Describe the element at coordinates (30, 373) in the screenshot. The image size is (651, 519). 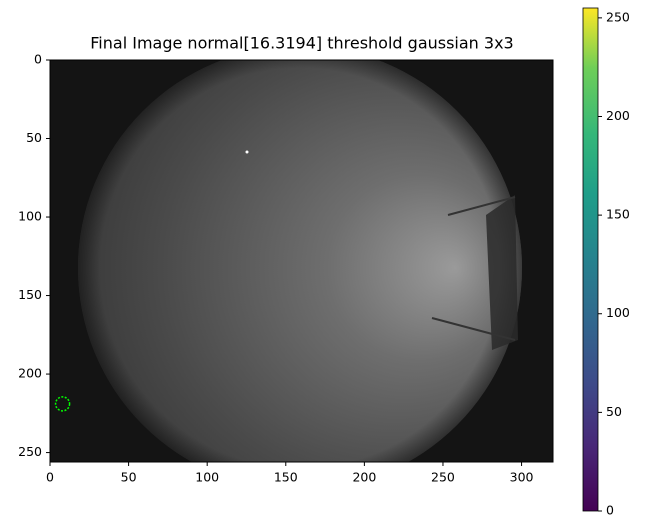
I see `y-tick-label: 200` at that location.